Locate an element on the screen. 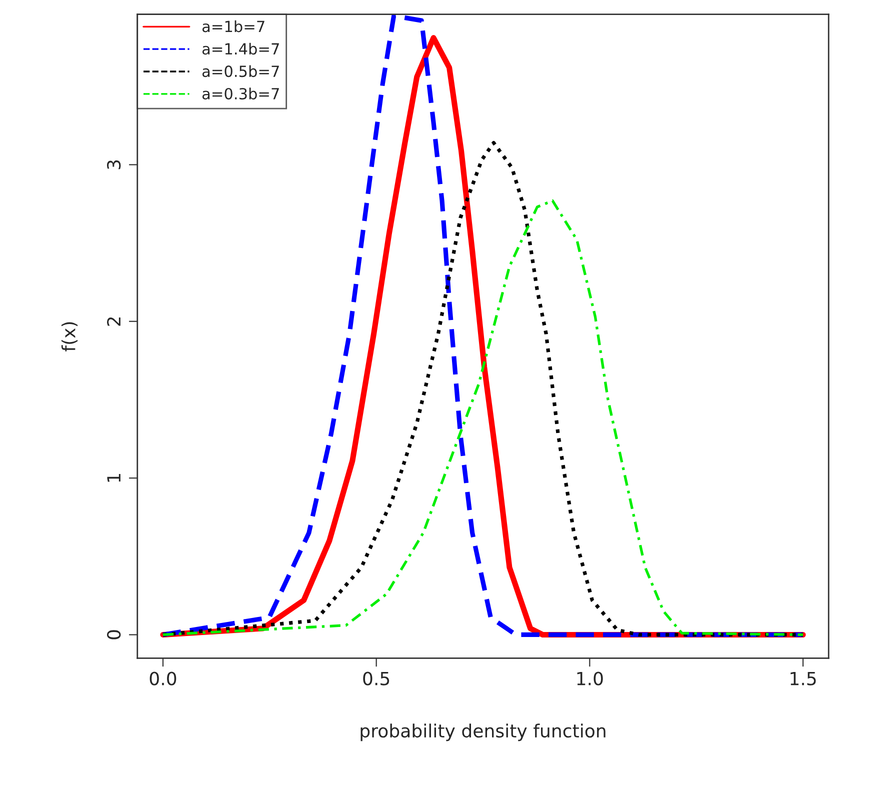 This screenshot has height=794, width=875. y-tick-label: 2 is located at coordinates (113, 321).